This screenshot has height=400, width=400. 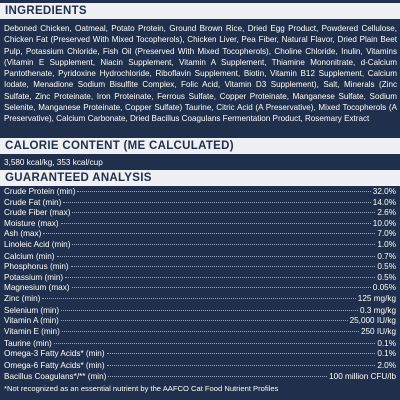 What do you see at coordinates (22, 298) in the screenshot?
I see `analysis-label: Zinc (min)` at bounding box center [22, 298].